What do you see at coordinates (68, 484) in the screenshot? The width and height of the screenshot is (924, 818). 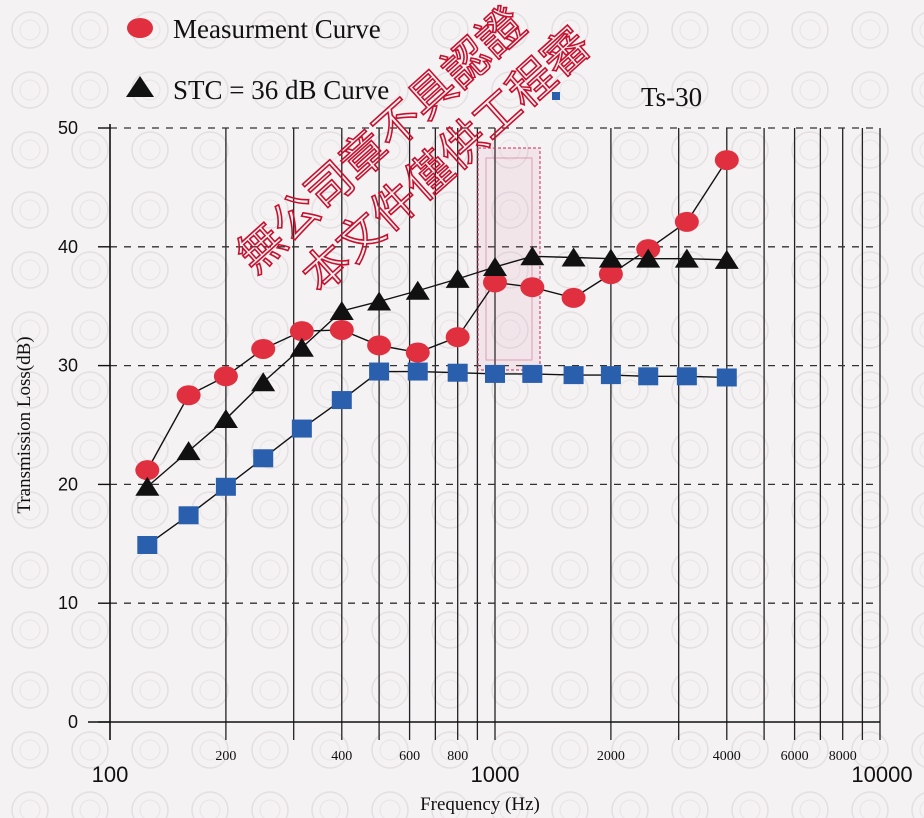 I see `y-tick-label: 20` at bounding box center [68, 484].